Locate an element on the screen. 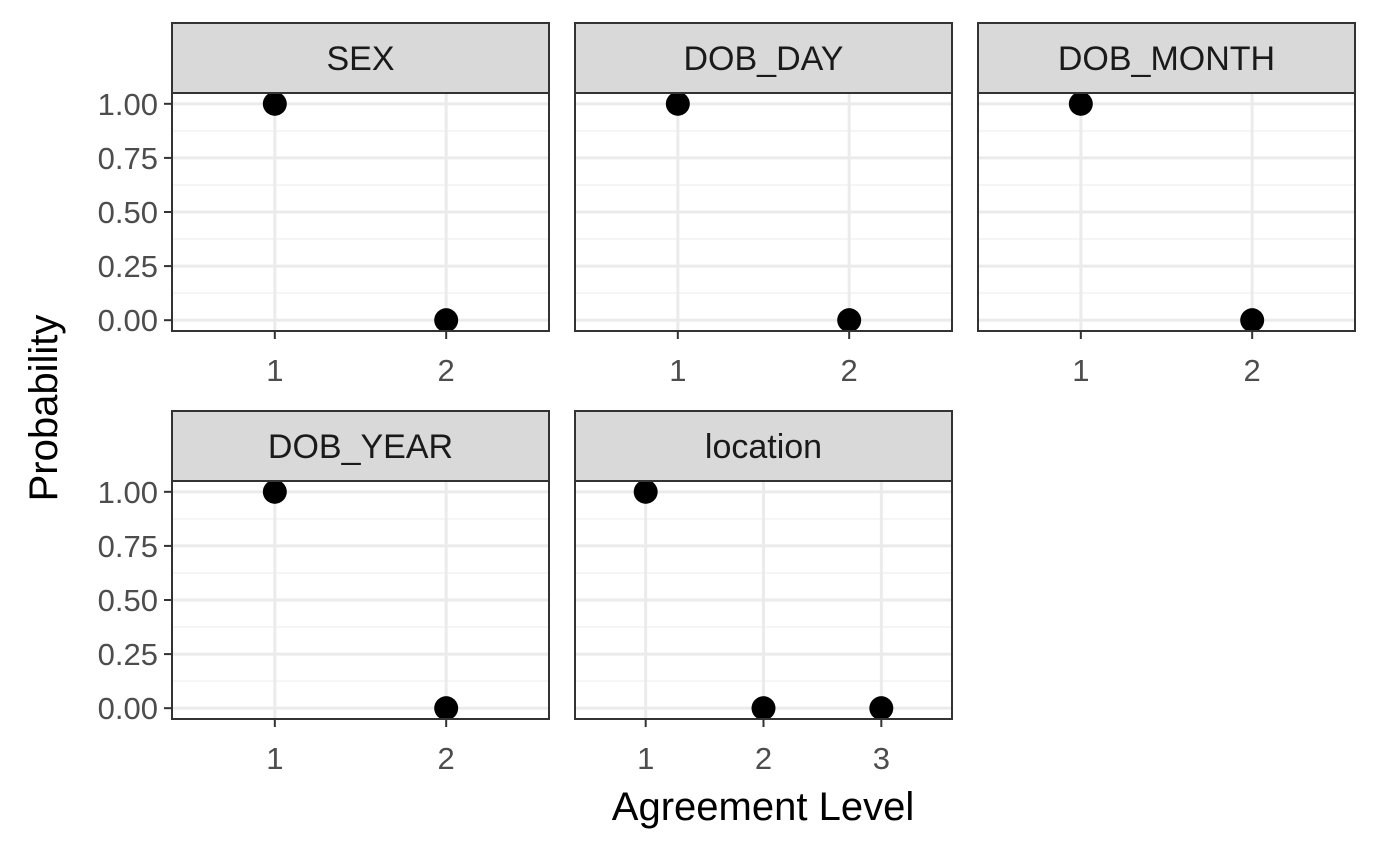  strip-title: DOB_YEAR is located at coordinates (360, 447).